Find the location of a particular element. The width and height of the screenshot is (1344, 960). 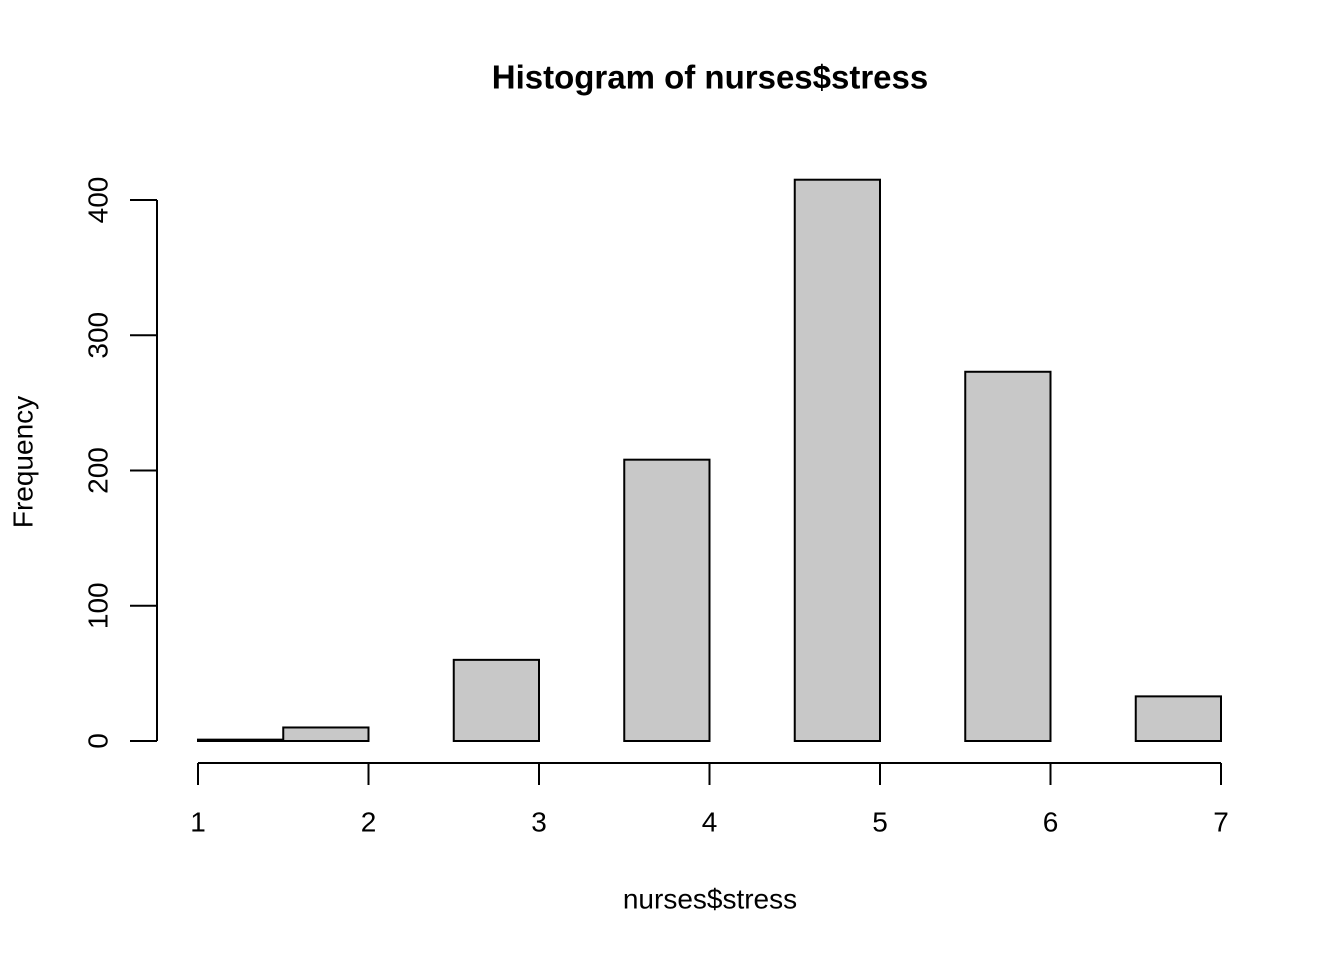

x-tick-label: 5 is located at coordinates (880, 821).